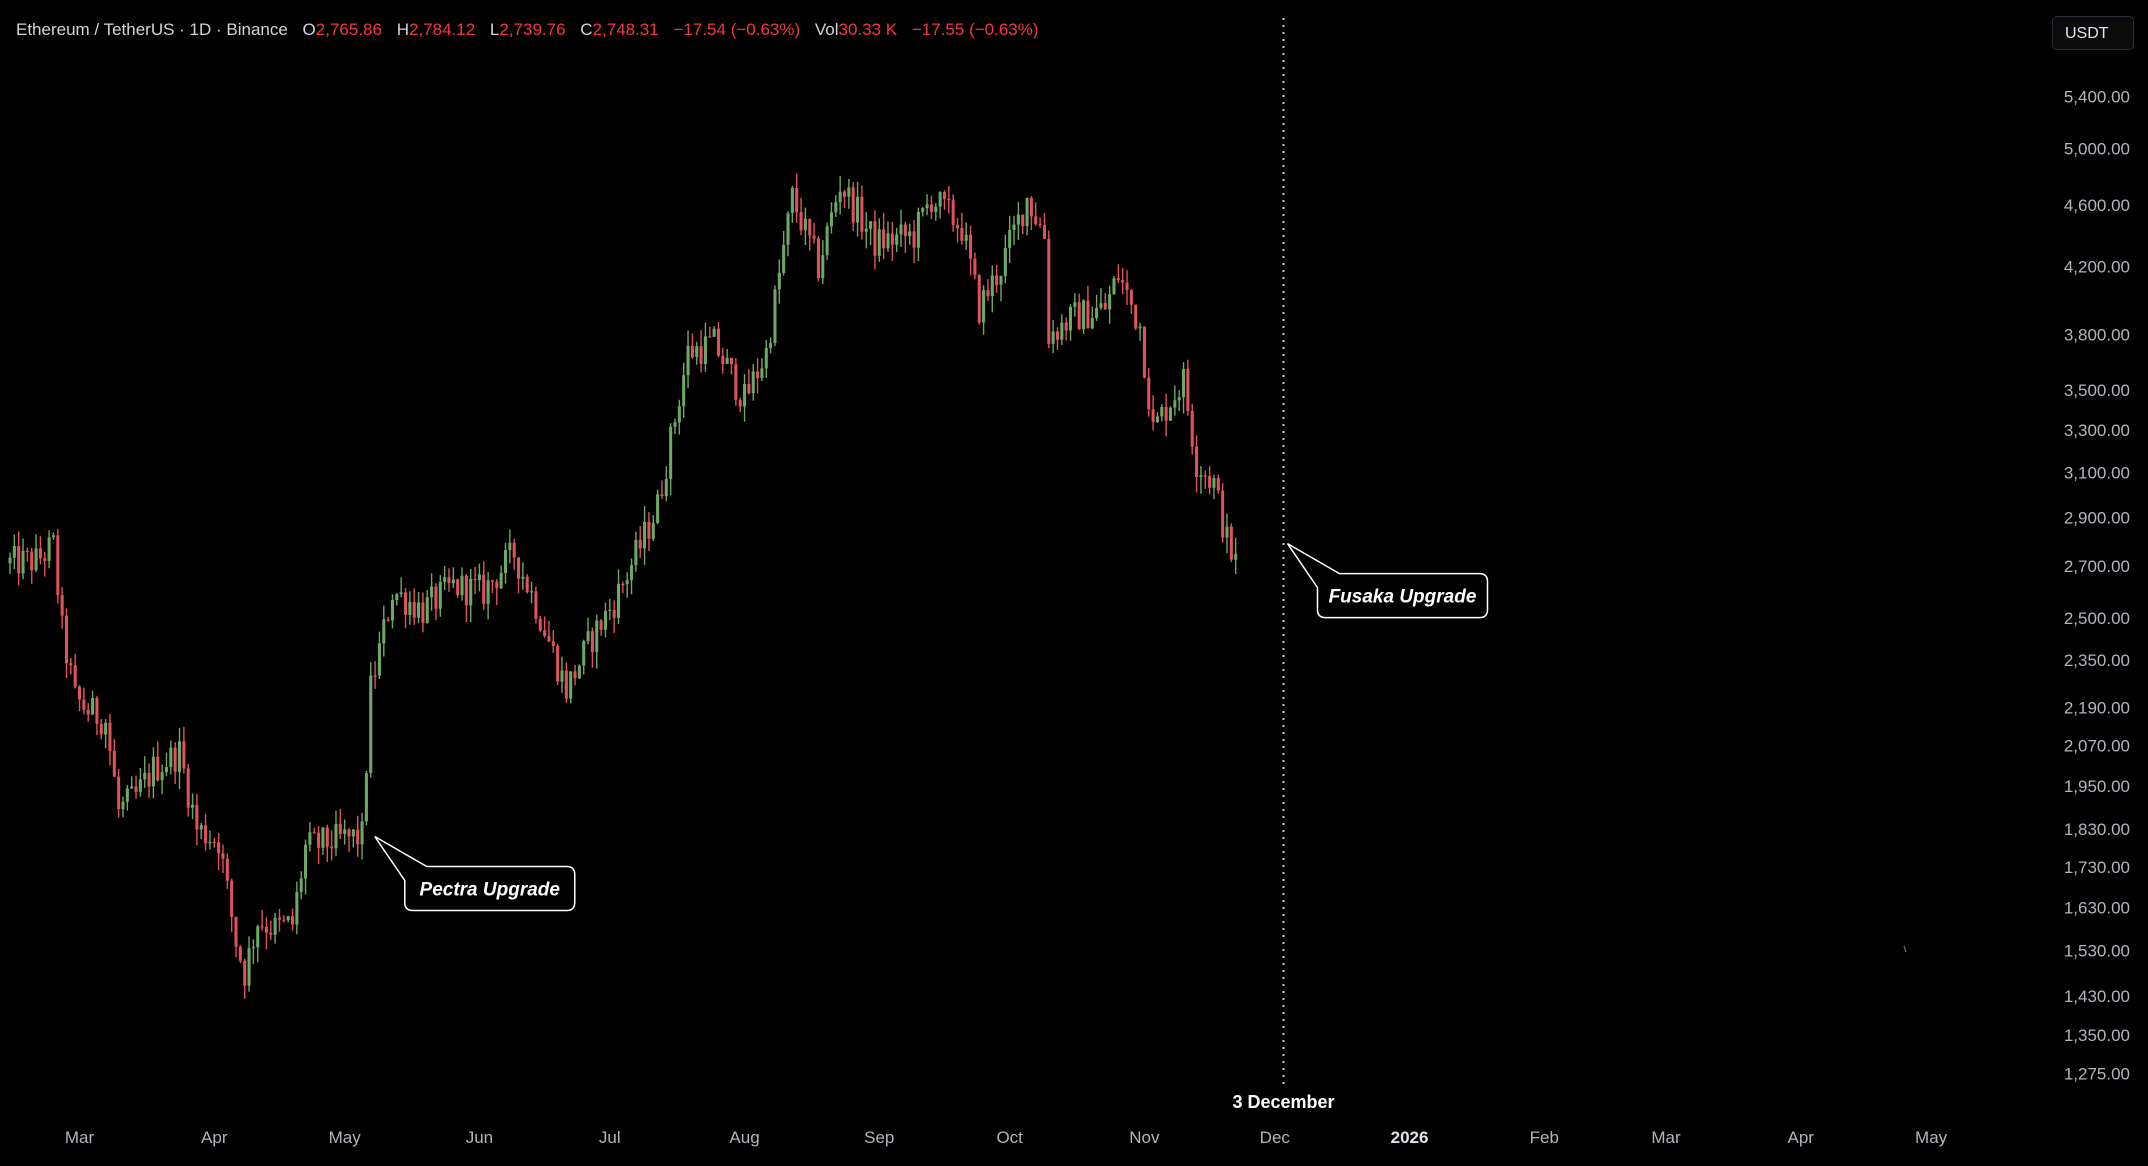 The image size is (2148, 1166). Describe the element at coordinates (2097, 430) in the screenshot. I see `price-tick-label: 3,300.00` at that location.